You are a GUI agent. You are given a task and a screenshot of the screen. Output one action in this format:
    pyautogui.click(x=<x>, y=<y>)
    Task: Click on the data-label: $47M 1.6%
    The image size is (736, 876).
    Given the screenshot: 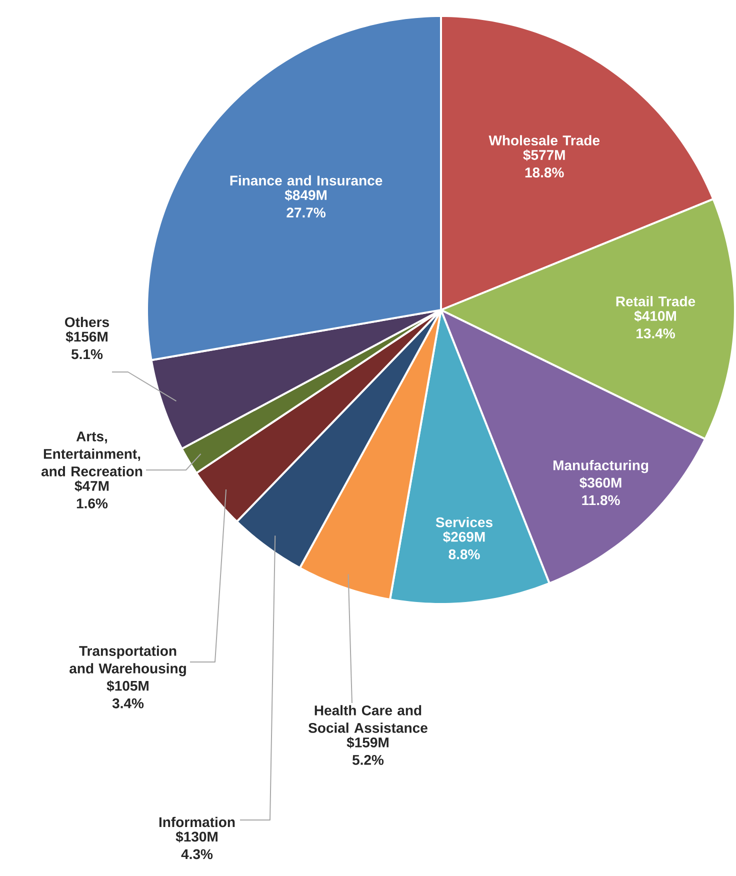 What is the action you would take?
    pyautogui.click(x=91, y=494)
    